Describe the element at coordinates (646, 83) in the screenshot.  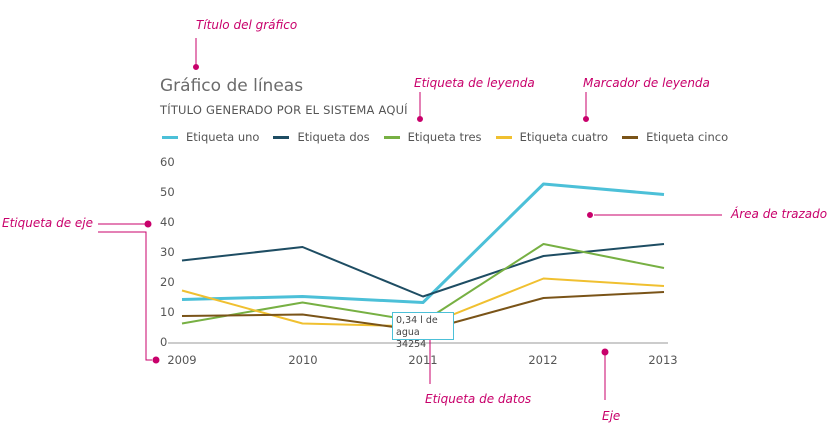
I see `annotation-legend-marker: Marcador de leyenda` at that location.